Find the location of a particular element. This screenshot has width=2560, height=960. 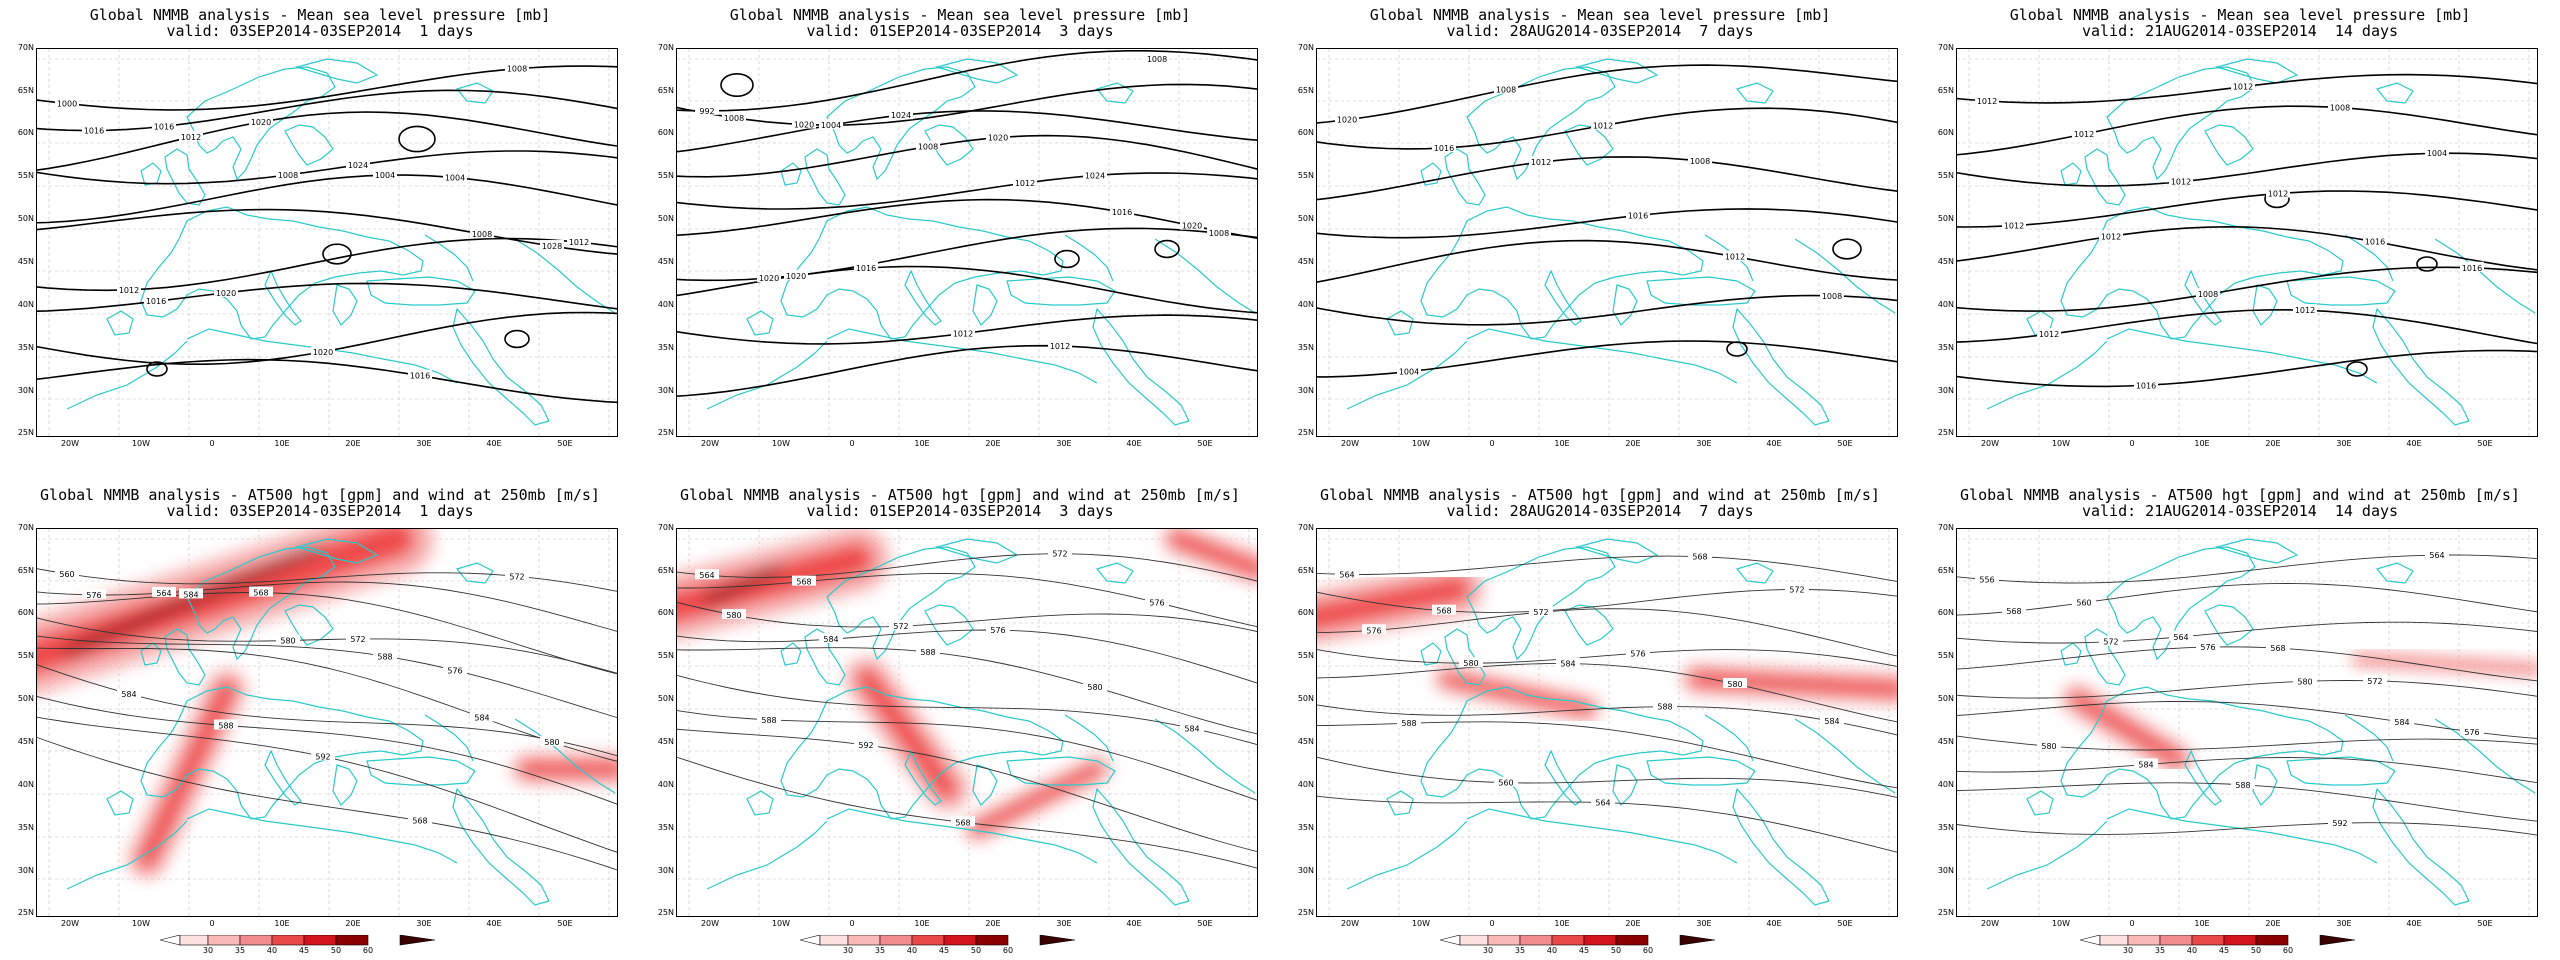

longitude-label: 20E is located at coordinates (353, 443).